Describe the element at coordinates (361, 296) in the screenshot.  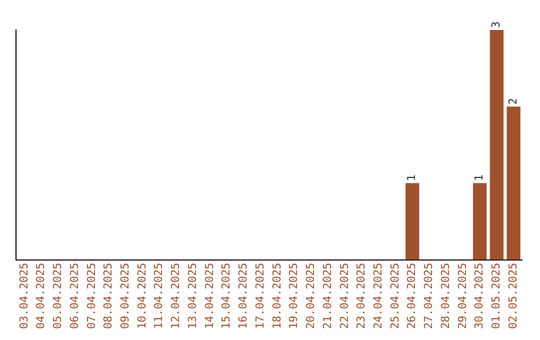
I see `x-tick-label: 23.04.2025` at that location.